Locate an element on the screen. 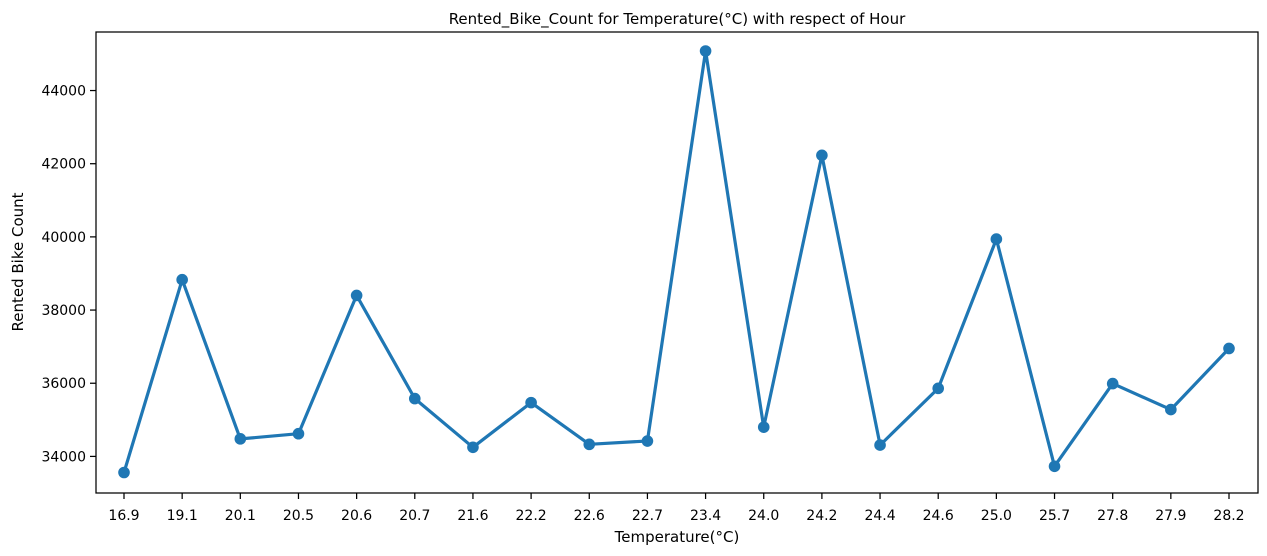 The height and width of the screenshot is (556, 1267). x-tick-label: 23.4 is located at coordinates (705, 516).